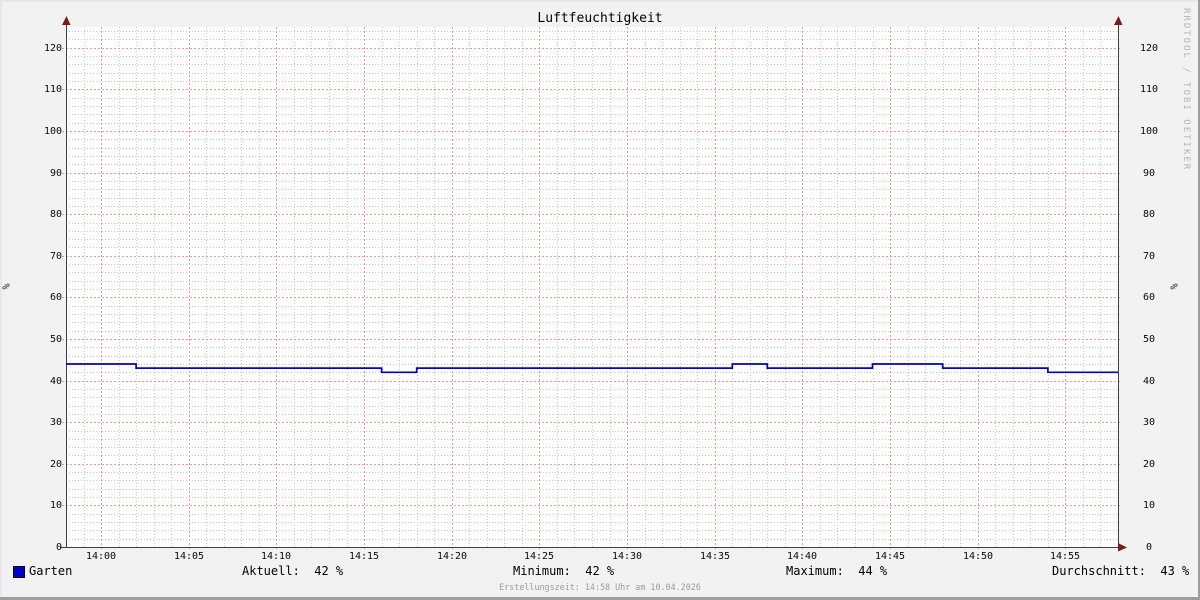  Describe the element at coordinates (1121, 571) in the screenshot. I see `stat-durchschnitt: Durchschnitt: 43 %` at that location.